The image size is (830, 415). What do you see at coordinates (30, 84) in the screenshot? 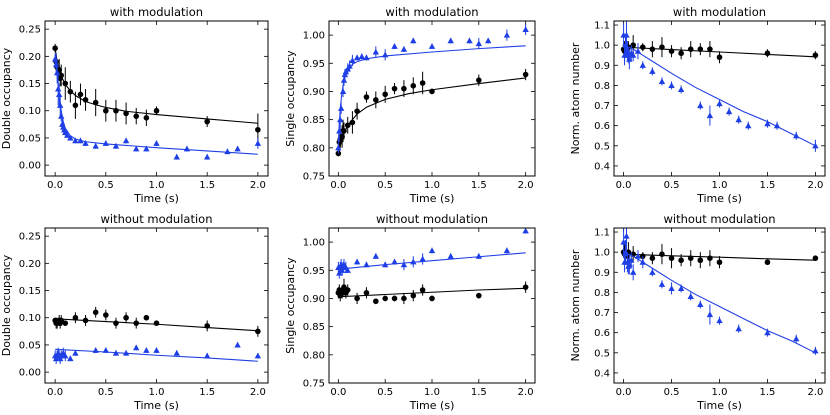
I see `y-tick-label: 0.15` at bounding box center [30, 84].